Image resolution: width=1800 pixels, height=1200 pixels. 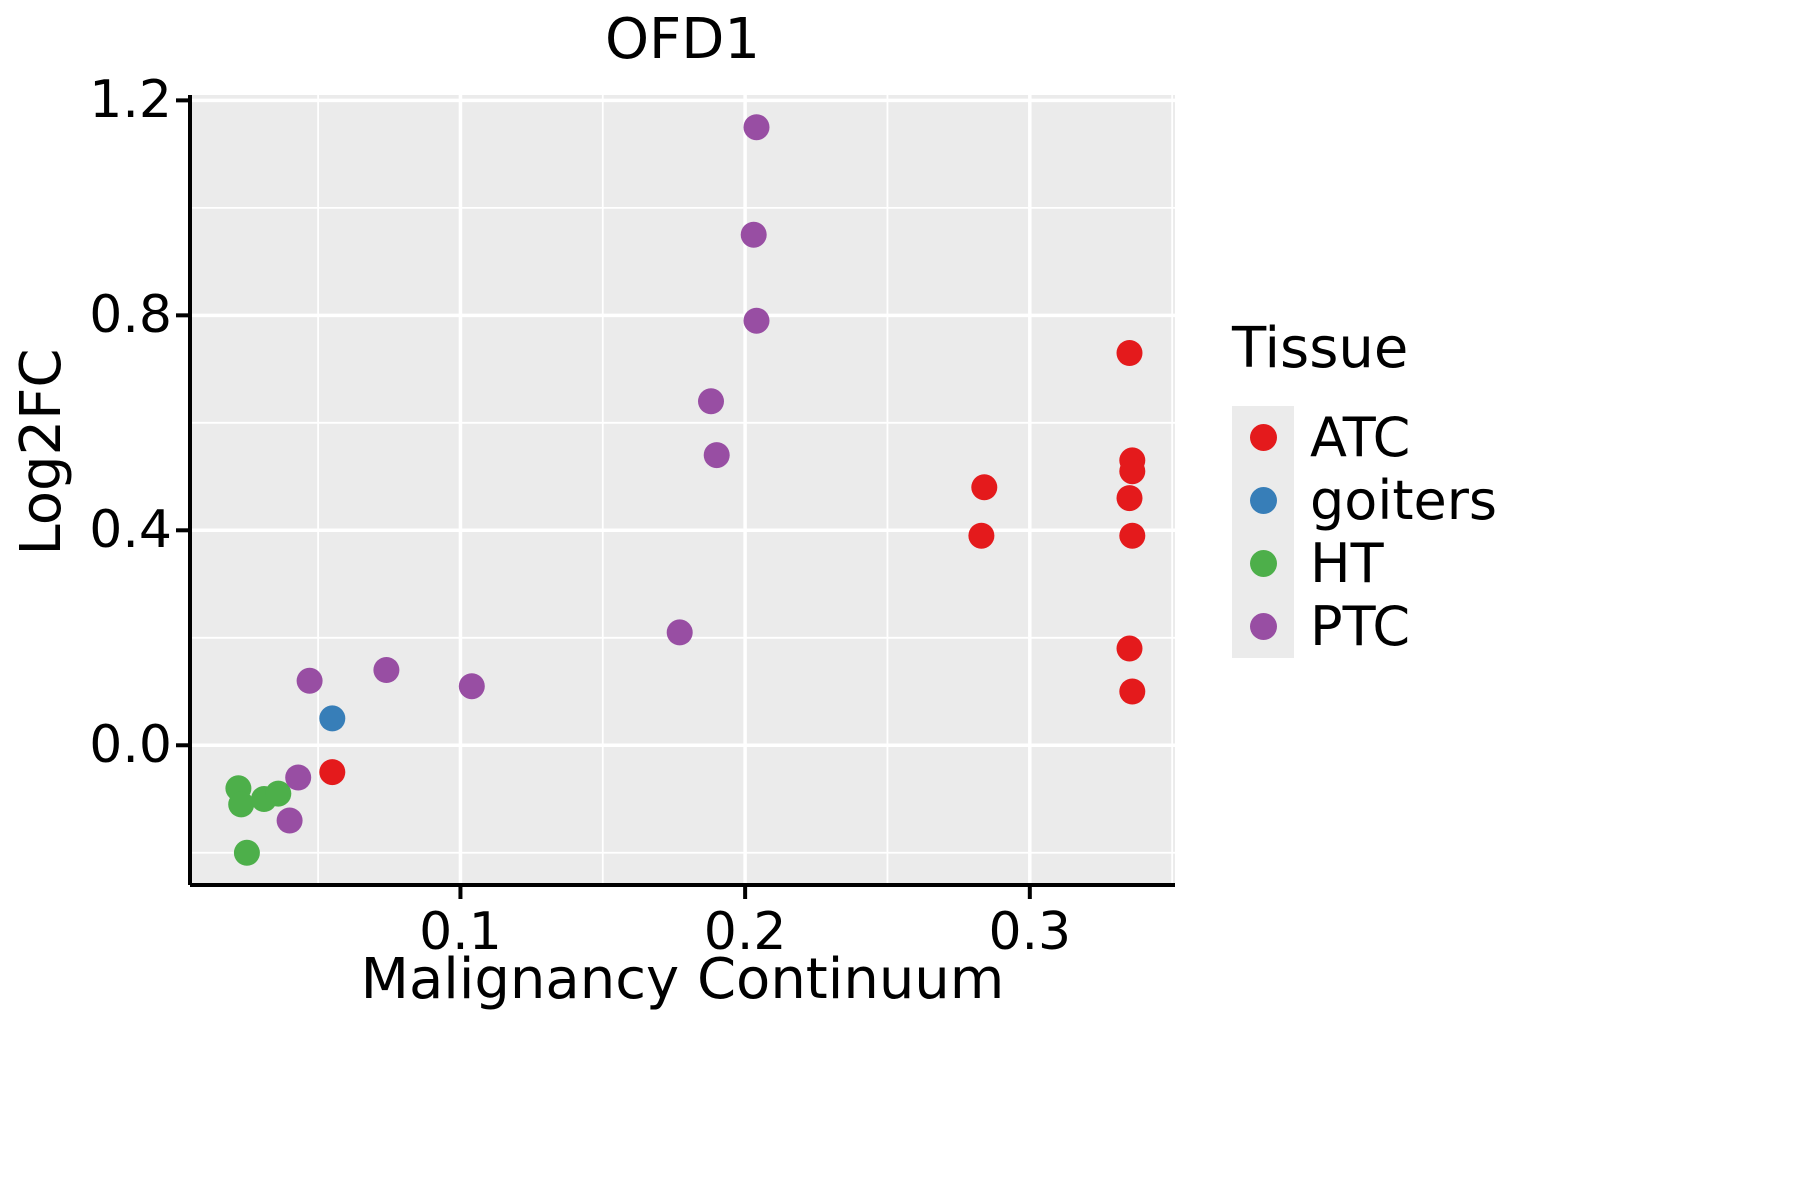 I want to click on legend-item-ATC: ATC, so click(x=1364, y=437).